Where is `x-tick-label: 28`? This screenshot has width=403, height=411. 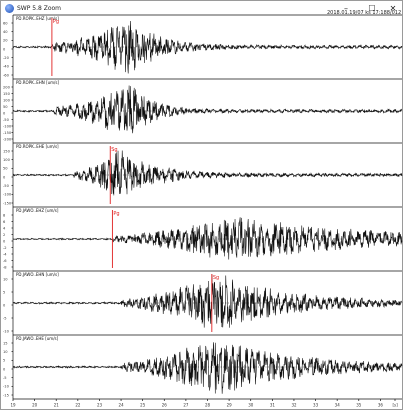
x-tick-label: 28 is located at coordinates (208, 405).